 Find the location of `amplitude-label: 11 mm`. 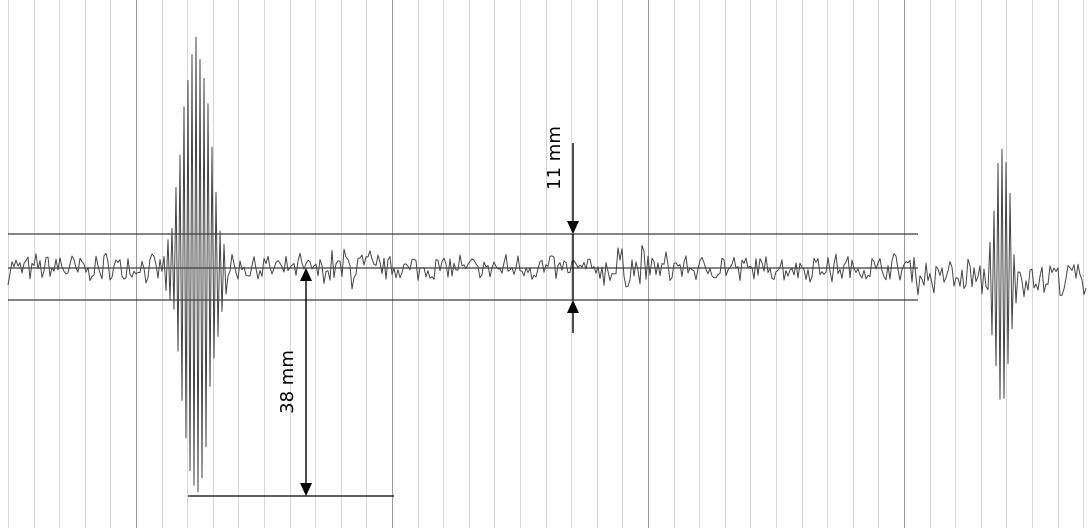

amplitude-label: 11 mm is located at coordinates (554, 158).